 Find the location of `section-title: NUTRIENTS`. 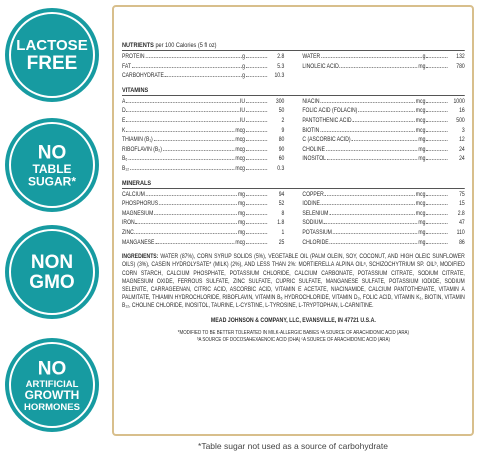

section-title: NUTRIENTS is located at coordinates (138, 45).